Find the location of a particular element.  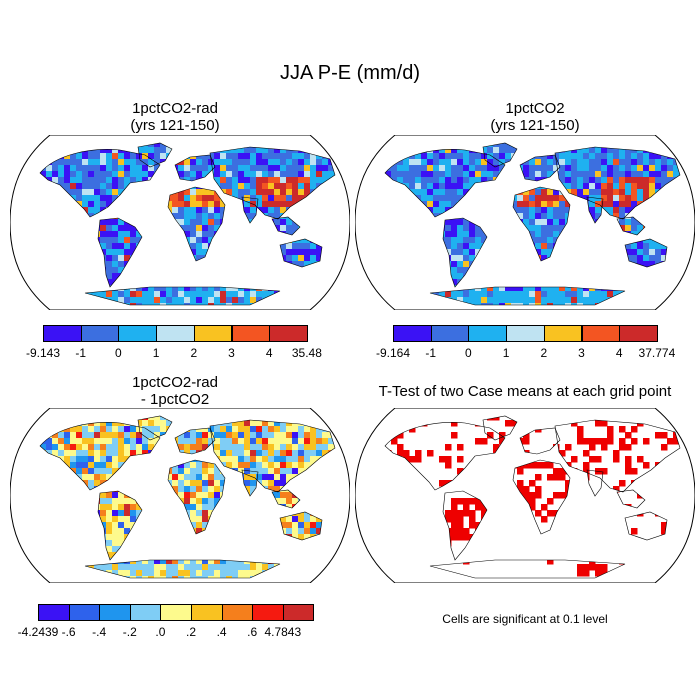

coastline-se-asia is located at coordinates (286, 226).